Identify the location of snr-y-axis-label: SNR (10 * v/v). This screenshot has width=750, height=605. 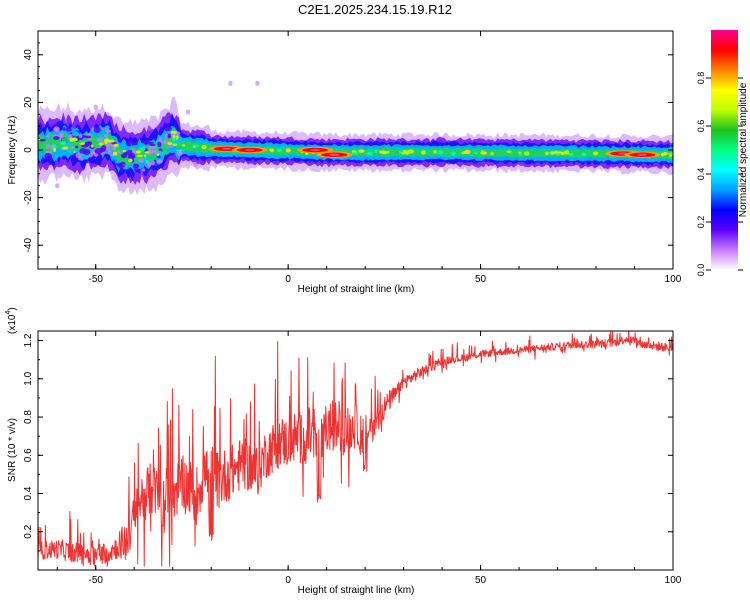
(12, 450).